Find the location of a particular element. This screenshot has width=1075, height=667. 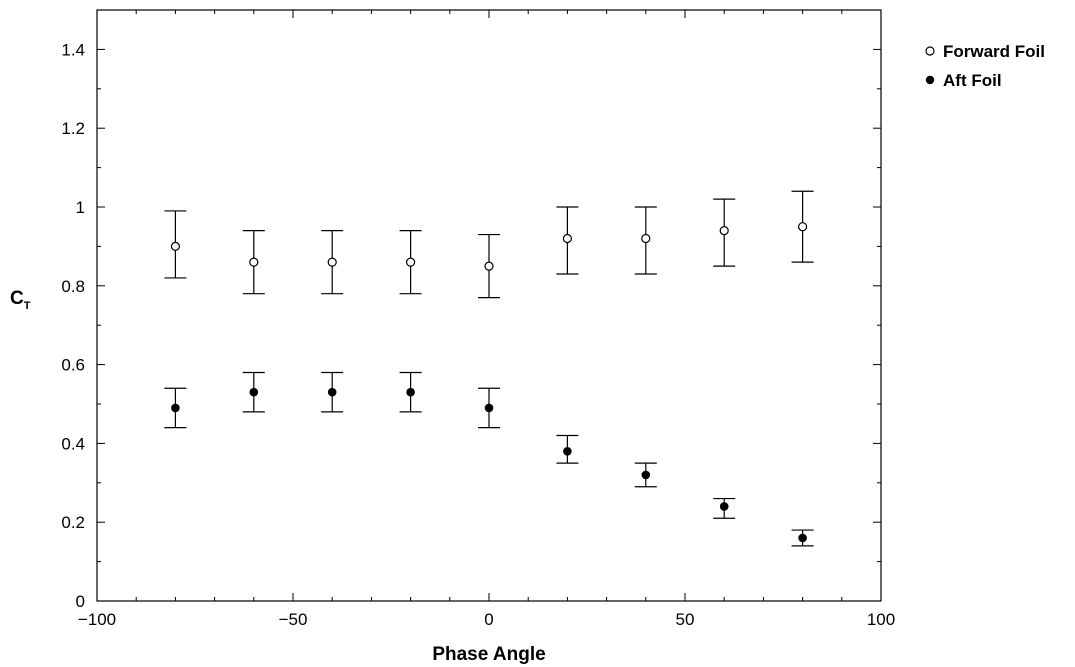

legend-label-forward-foil: Forward Foil is located at coordinates (994, 51).